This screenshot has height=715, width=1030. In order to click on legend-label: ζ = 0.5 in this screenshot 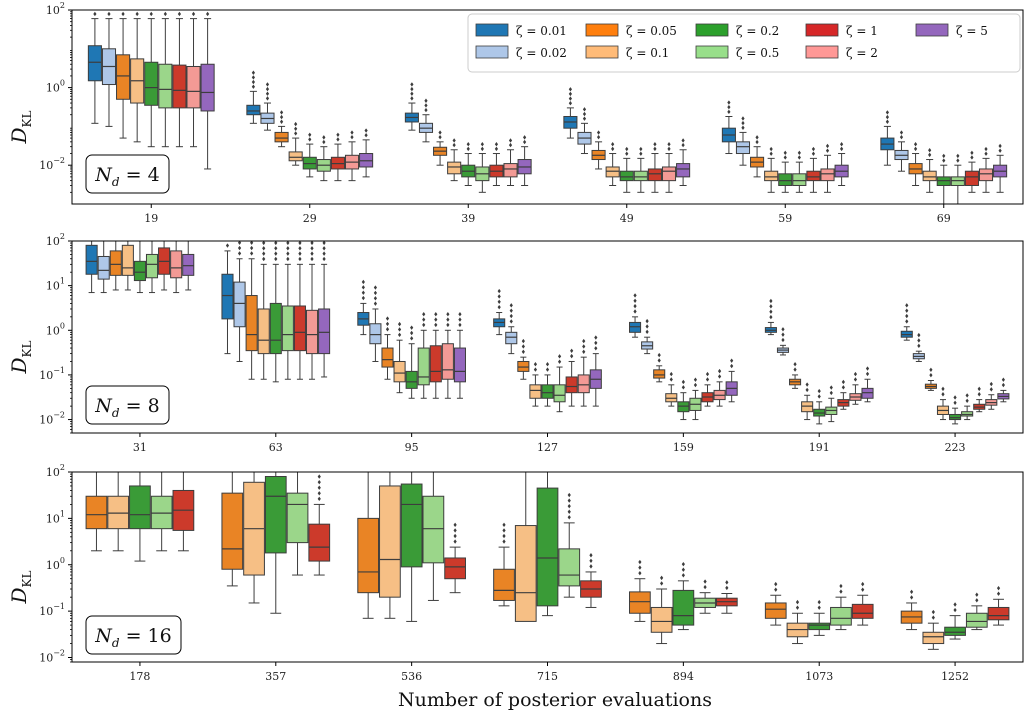, I will do `click(757, 53)`.